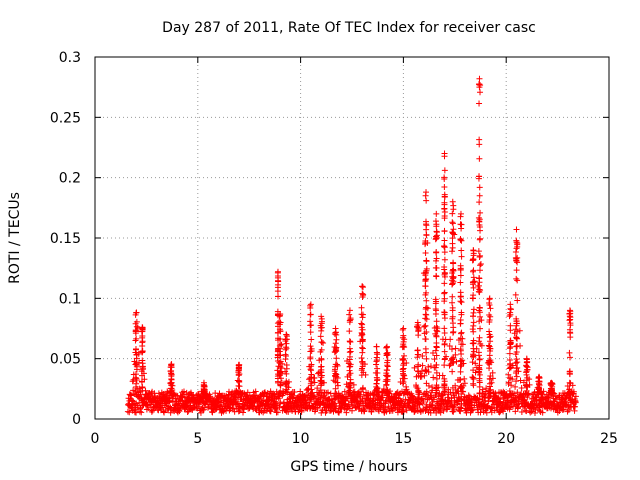  Describe the element at coordinates (197, 439) in the screenshot. I see `x-tick-label: 5` at that location.